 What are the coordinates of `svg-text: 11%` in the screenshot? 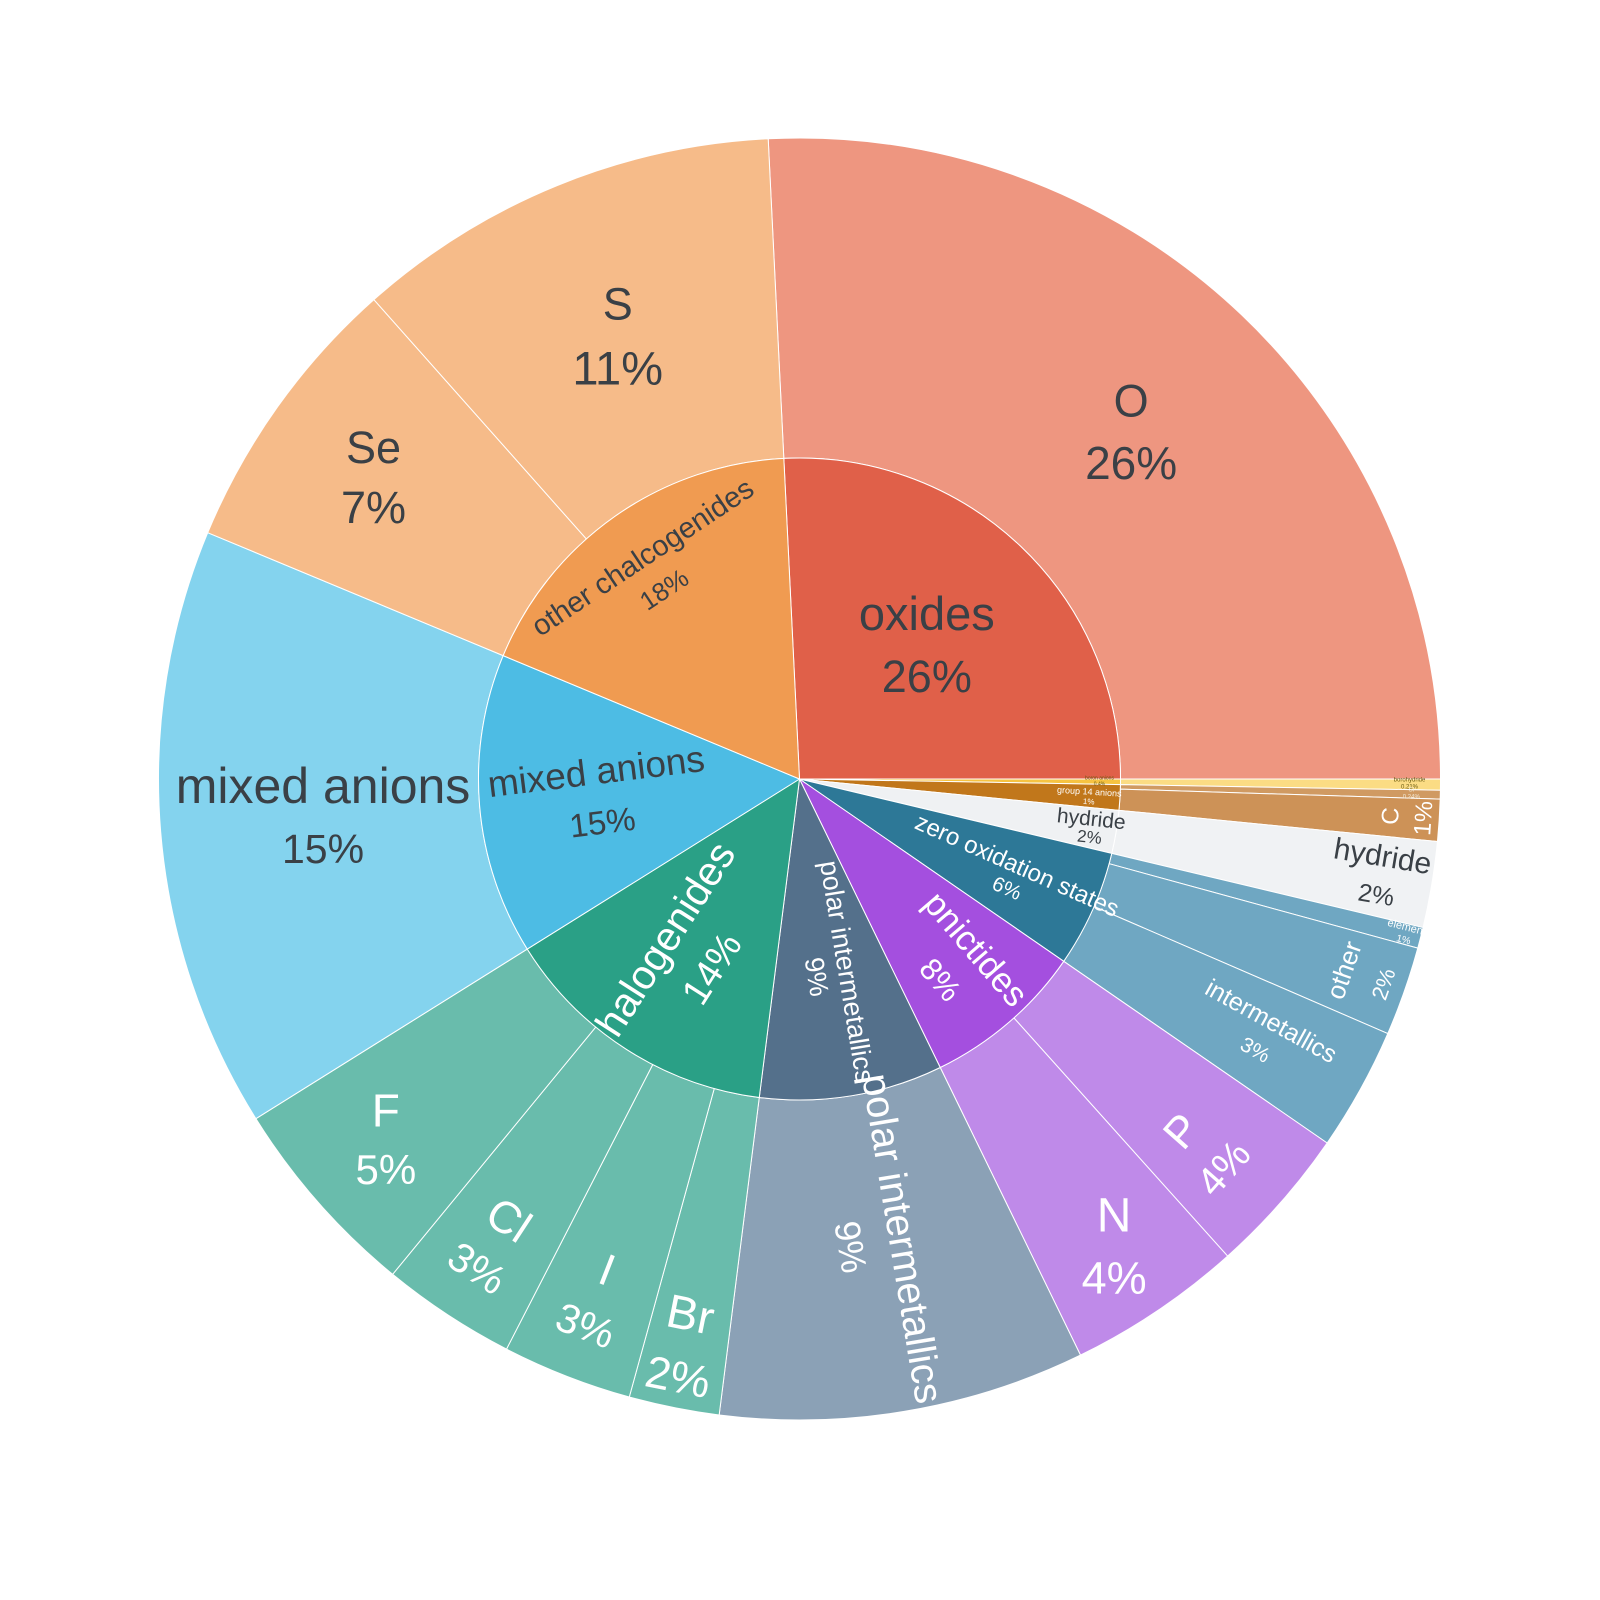 It's located at (617, 367).